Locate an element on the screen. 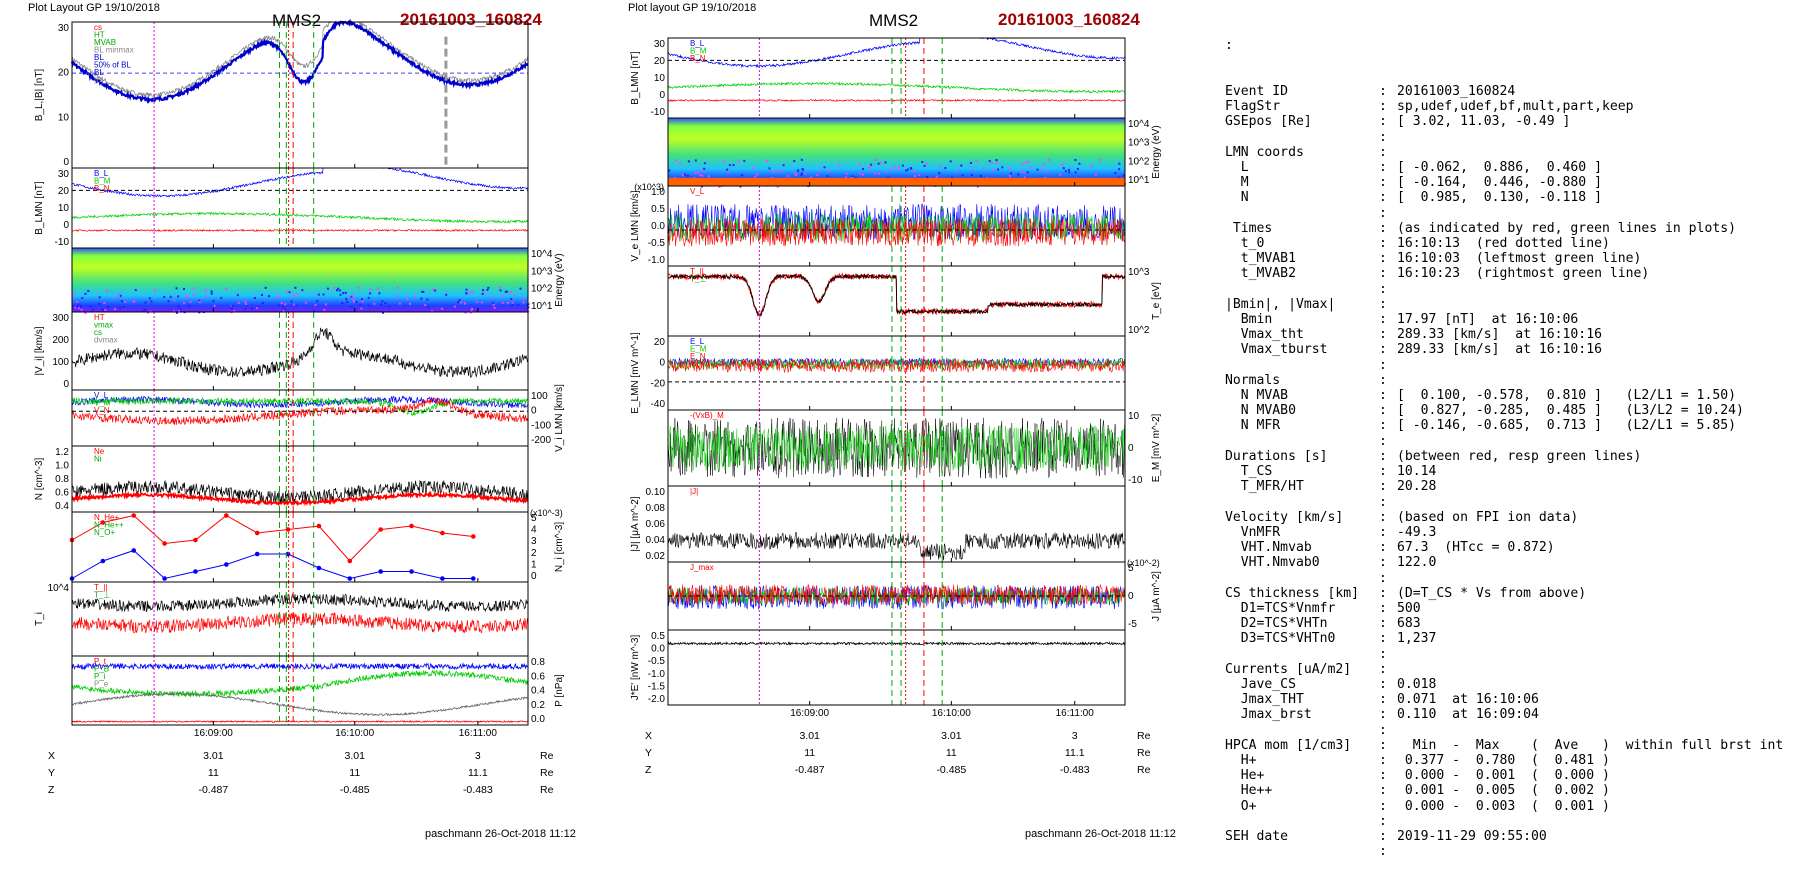  y-tick-label: 1.2 is located at coordinates (62, 452).